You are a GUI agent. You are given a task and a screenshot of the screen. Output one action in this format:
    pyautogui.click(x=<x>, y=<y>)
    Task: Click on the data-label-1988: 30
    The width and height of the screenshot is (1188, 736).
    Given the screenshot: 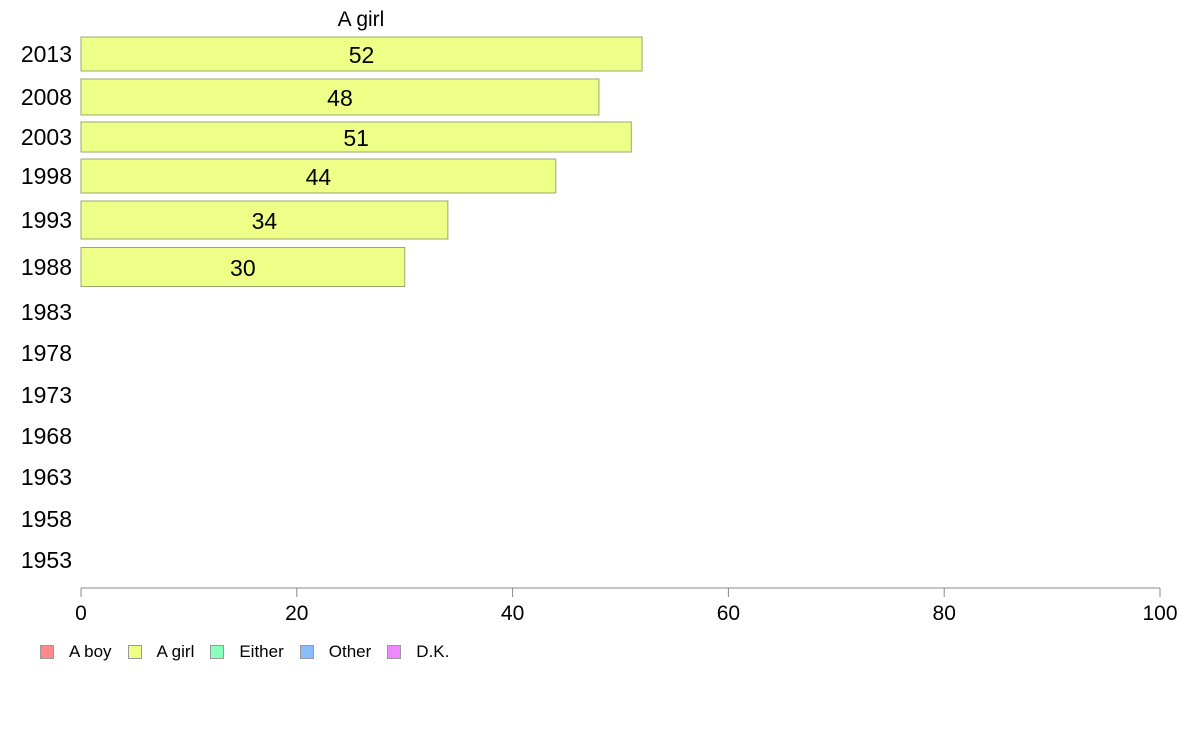 What is the action you would take?
    pyautogui.click(x=243, y=268)
    